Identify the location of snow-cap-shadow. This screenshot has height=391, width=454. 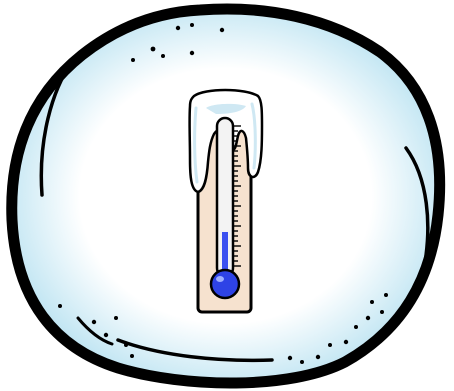
(226, 108).